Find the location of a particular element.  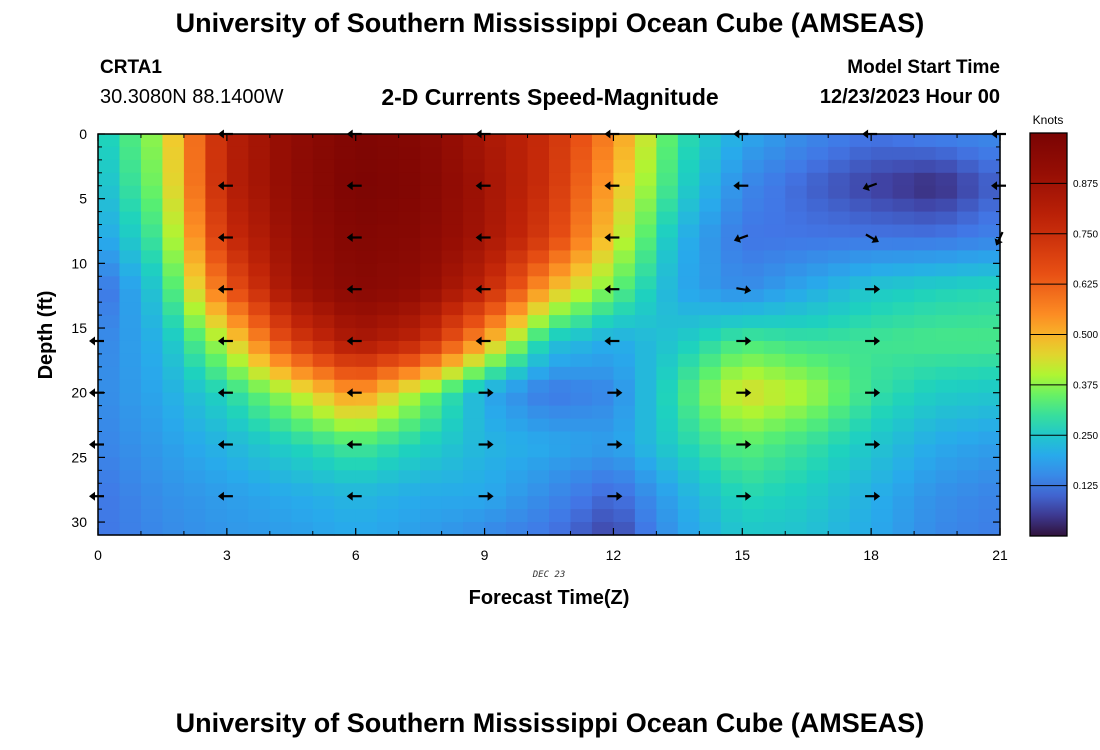

y-tick-label: 0 is located at coordinates (83, 134).